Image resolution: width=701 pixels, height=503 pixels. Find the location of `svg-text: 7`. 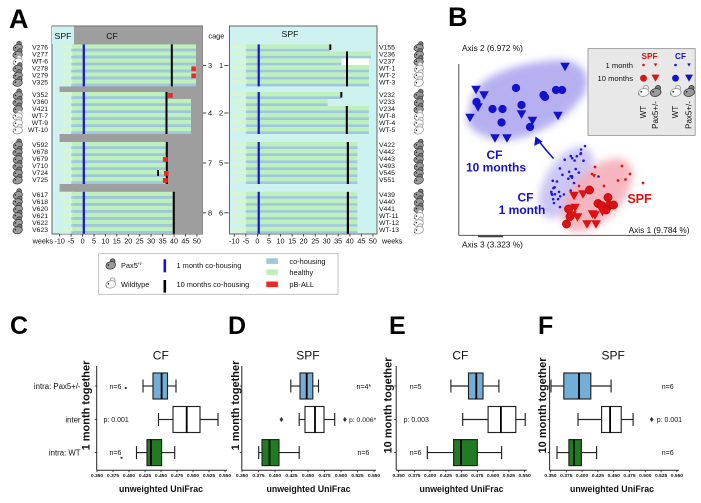

svg-text: 7 is located at coordinates (210, 163).